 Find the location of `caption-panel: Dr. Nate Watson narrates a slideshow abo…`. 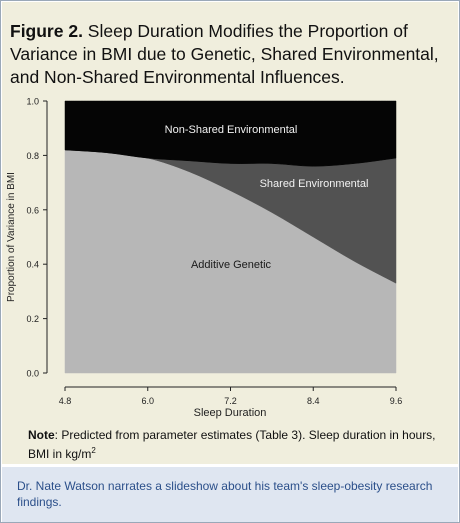

caption-panel: Dr. Nate Watson narrates a slideshow abo… is located at coordinates (230, 494).